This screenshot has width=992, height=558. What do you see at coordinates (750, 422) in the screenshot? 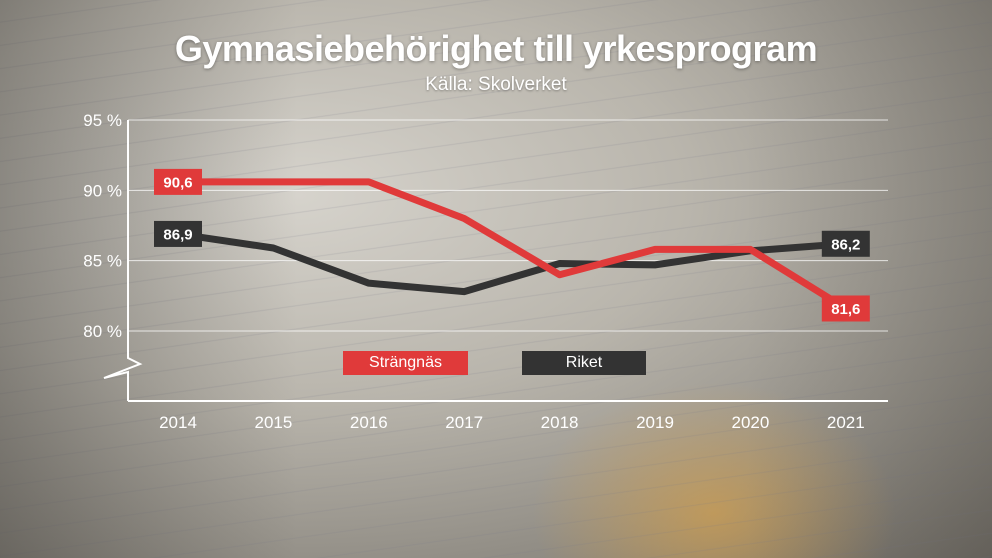
I see `x-tick-label: 2020` at bounding box center [750, 422].